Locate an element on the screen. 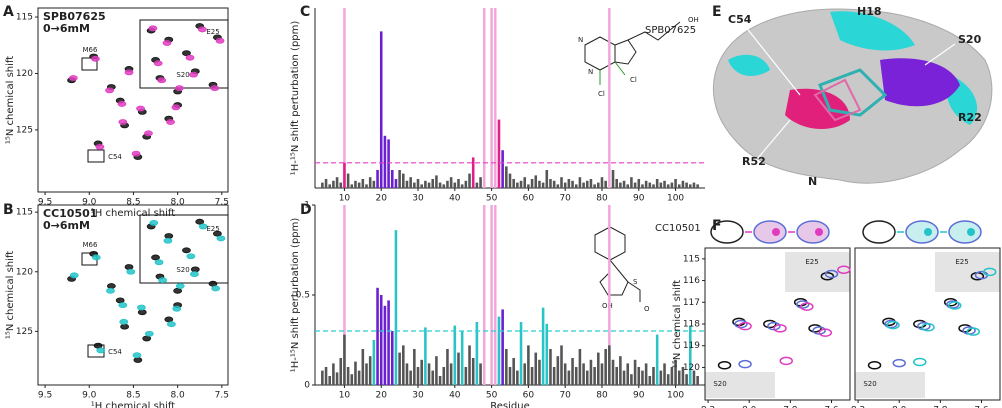  x-tick-label: 8.2 is located at coordinates (858, 407).